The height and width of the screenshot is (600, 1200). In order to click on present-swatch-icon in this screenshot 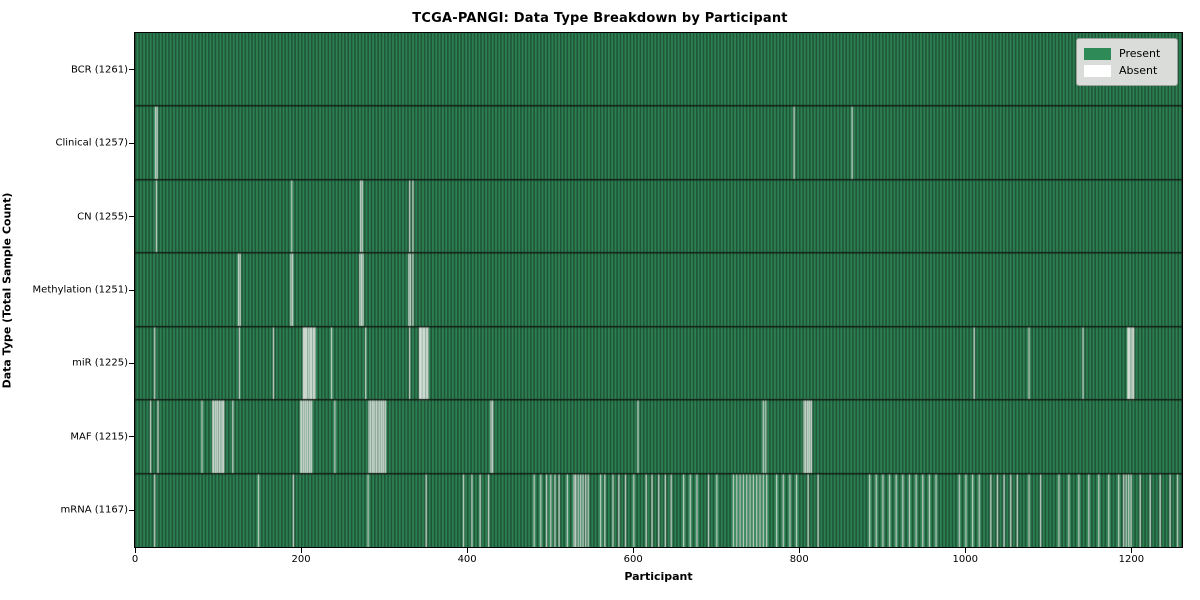, I will do `click(1097, 53)`.